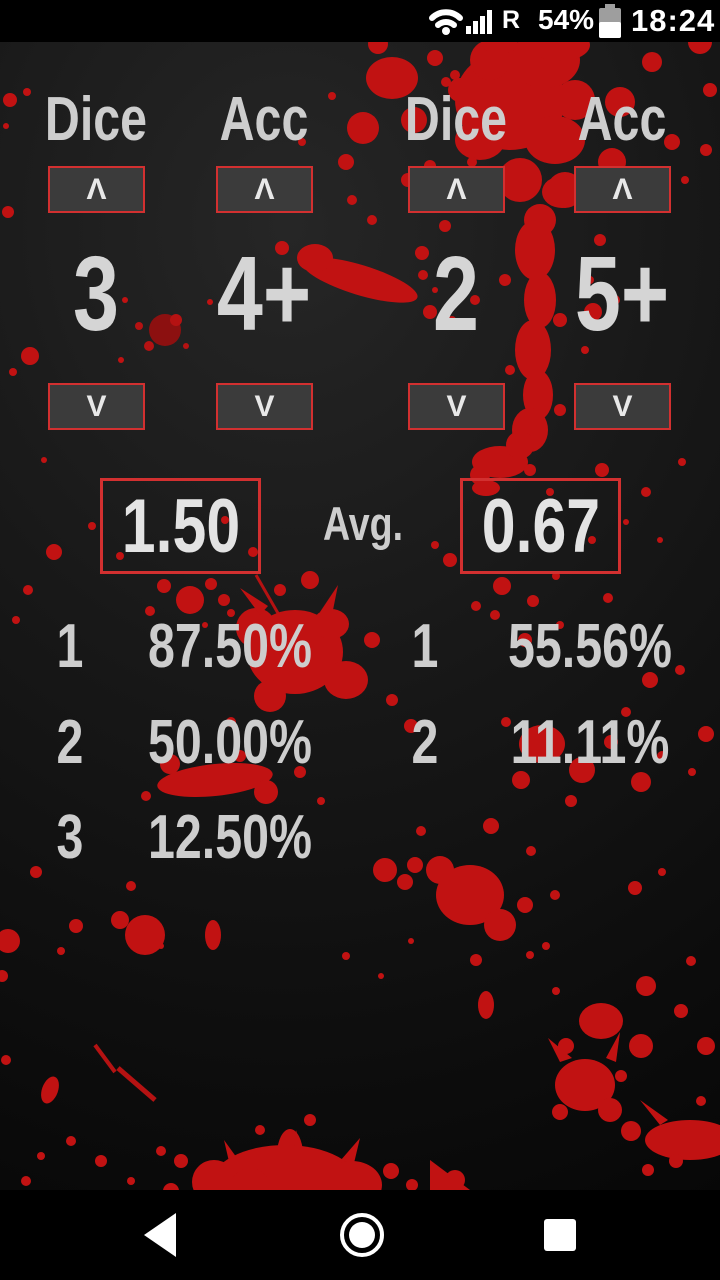  What do you see at coordinates (230, 837) in the screenshot?
I see `left-chance-3-value: 12.50%` at bounding box center [230, 837].